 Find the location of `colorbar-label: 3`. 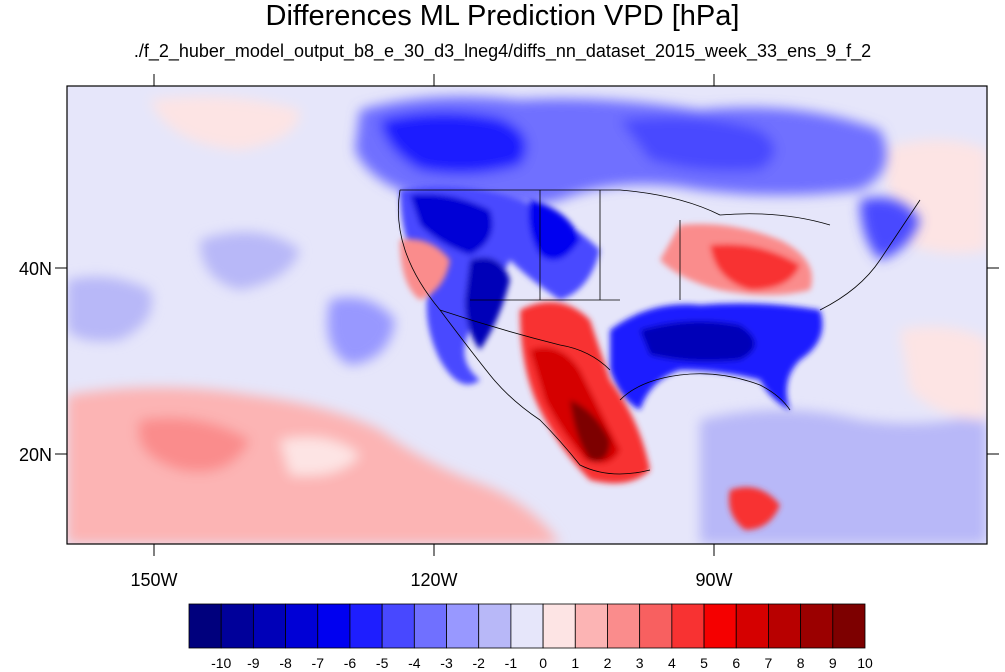

colorbar-label: 3 is located at coordinates (640, 663).